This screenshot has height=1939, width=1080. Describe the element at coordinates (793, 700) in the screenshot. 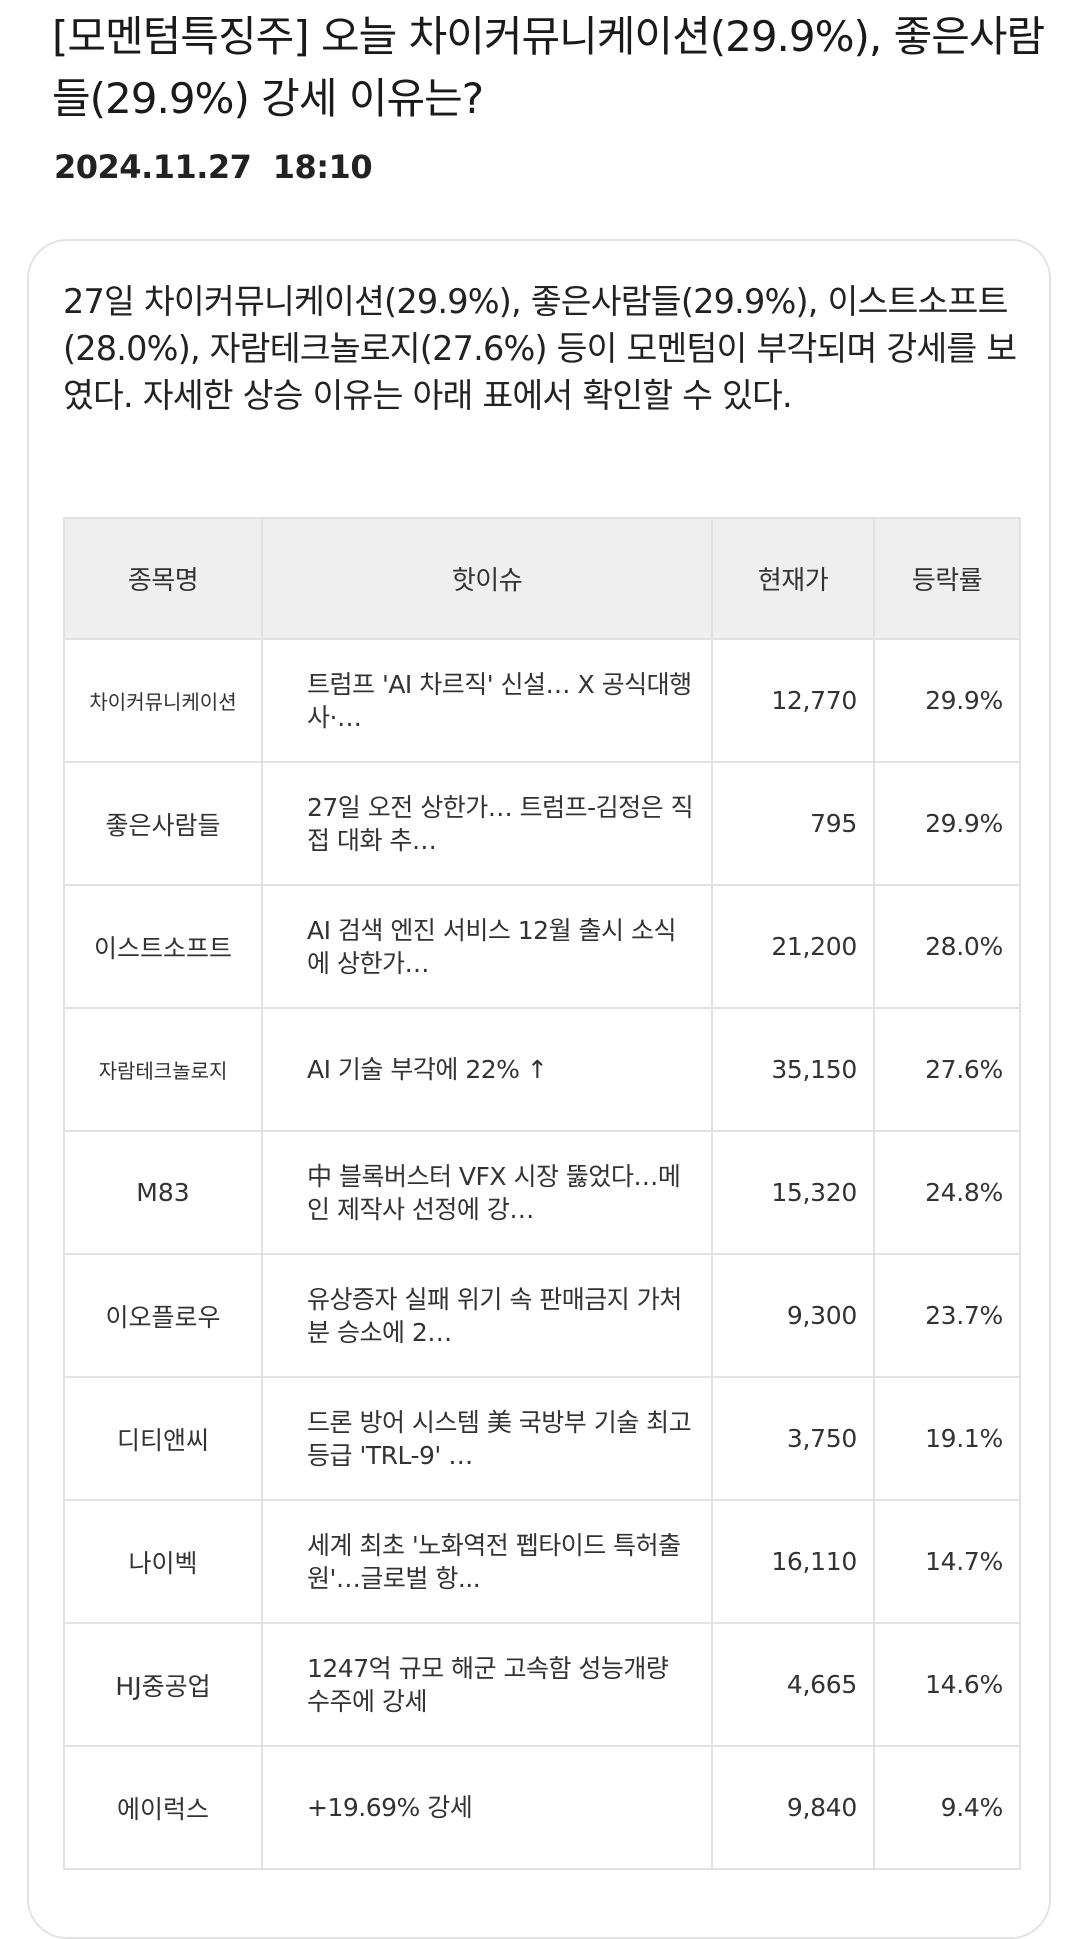

I see `stock-price: 12,770` at that location.